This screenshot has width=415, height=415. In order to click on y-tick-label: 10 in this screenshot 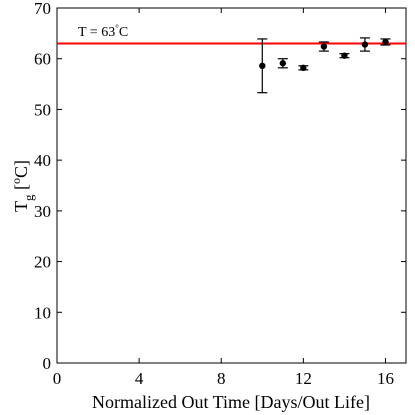, I will do `click(42, 312)`.